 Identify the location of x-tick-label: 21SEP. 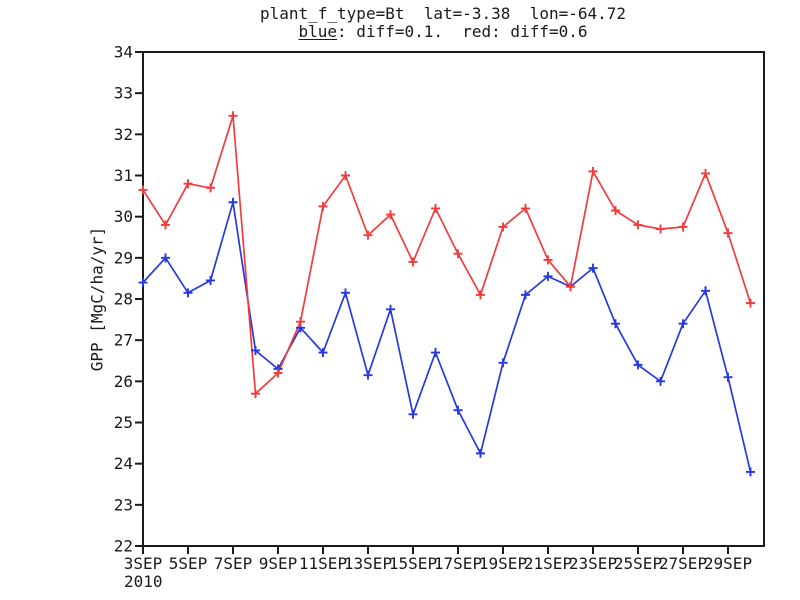
(548, 563).